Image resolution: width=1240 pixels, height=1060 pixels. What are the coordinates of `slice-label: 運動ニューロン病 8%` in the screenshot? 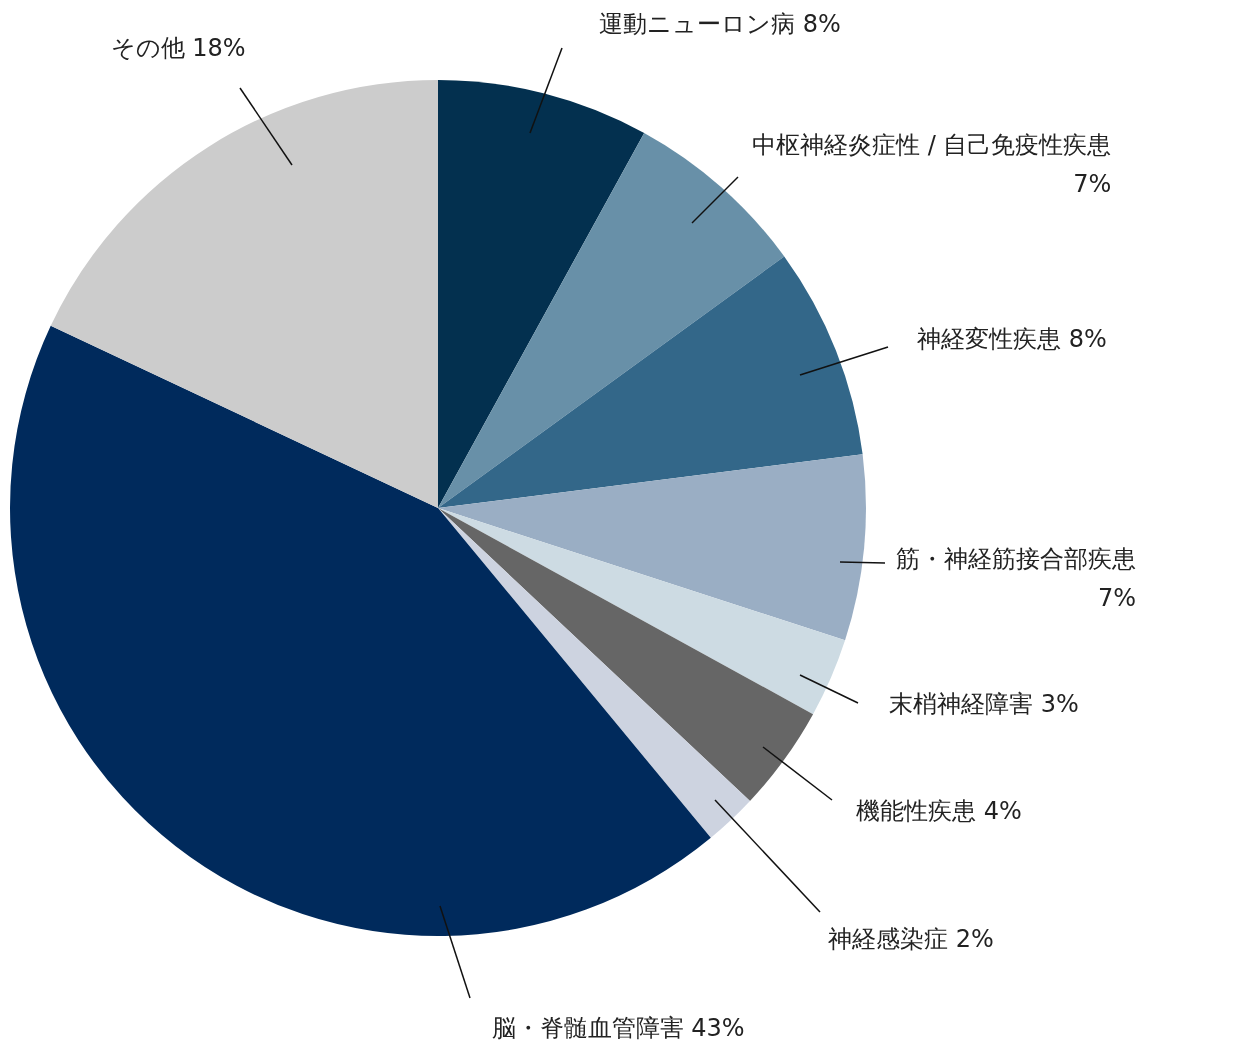 It's located at (720, 24).